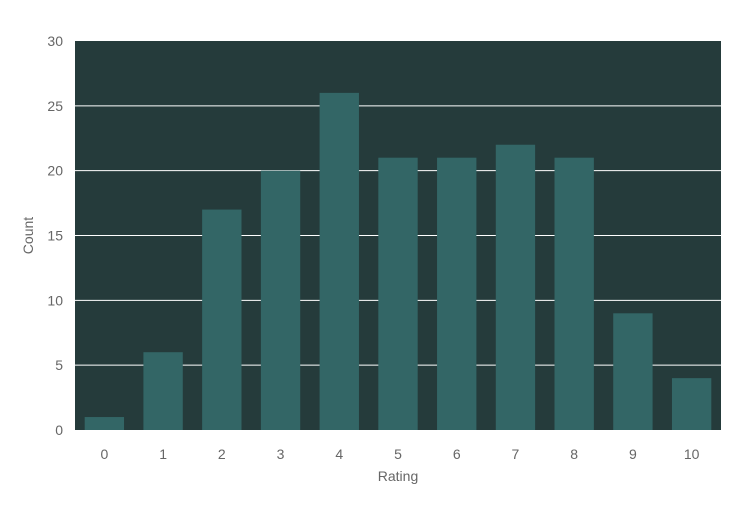 The image size is (740, 513). Describe the element at coordinates (516, 454) in the screenshot. I see `x-tick-label: 7` at that location.